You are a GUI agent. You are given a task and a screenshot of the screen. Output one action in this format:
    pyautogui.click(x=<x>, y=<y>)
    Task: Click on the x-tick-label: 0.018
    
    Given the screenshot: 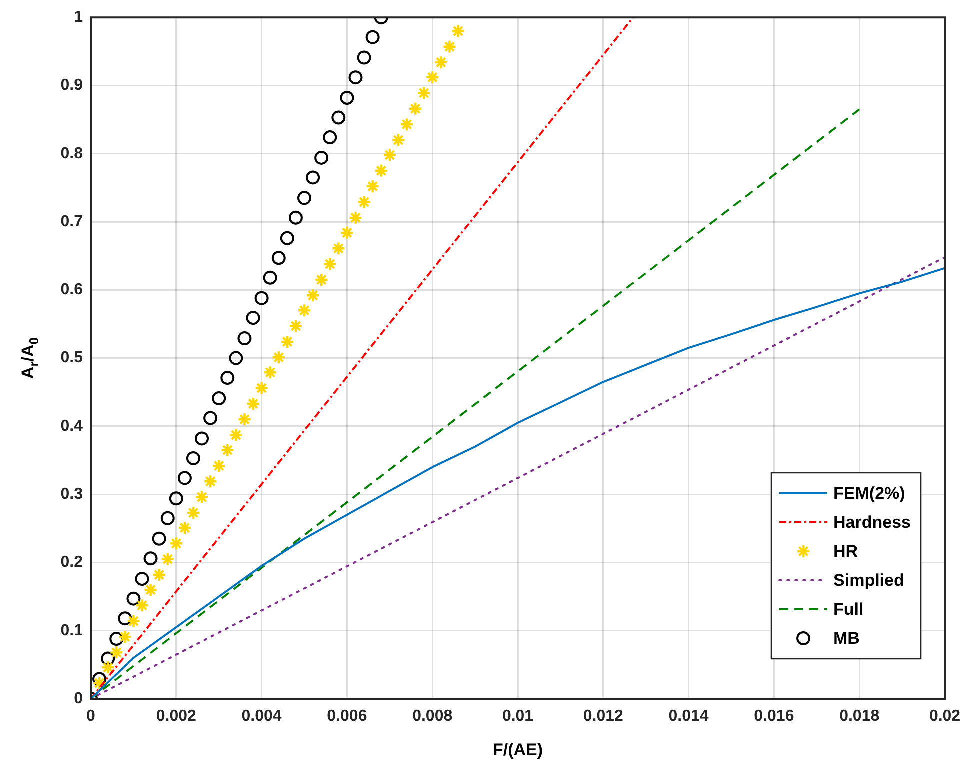 What is the action you would take?
    pyautogui.click(x=860, y=717)
    